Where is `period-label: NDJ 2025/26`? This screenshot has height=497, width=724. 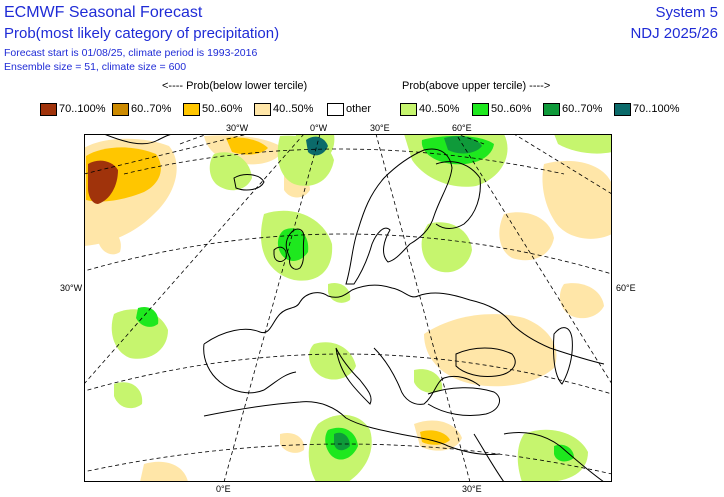 period-label: NDJ 2025/26 is located at coordinates (674, 33).